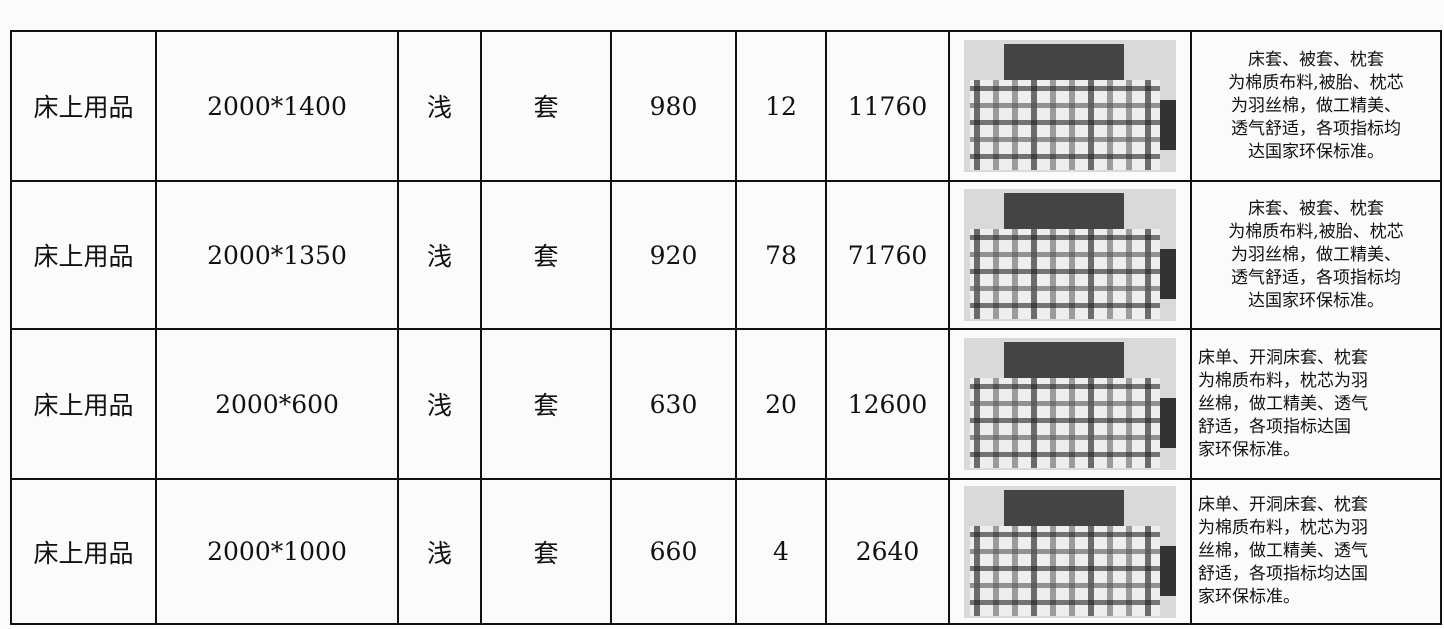 Image resolution: width=1444 pixels, height=629 pixels. Describe the element at coordinates (887, 404) in the screenshot. I see `amount: 12600` at that location.